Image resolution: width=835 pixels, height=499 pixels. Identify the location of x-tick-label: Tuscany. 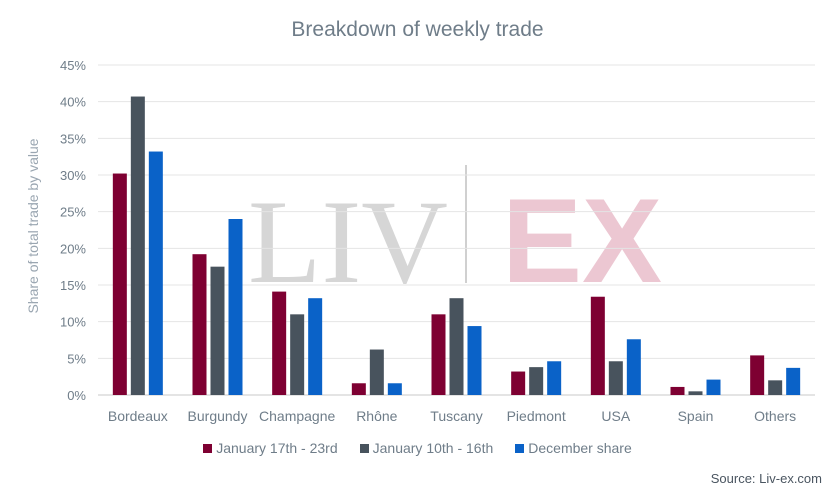
(456, 416).